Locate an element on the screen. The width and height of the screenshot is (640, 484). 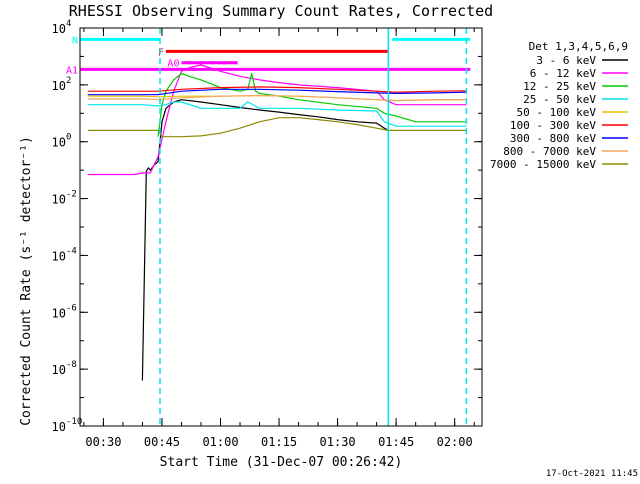
x-tick-label: 01:45 is located at coordinates (396, 442).